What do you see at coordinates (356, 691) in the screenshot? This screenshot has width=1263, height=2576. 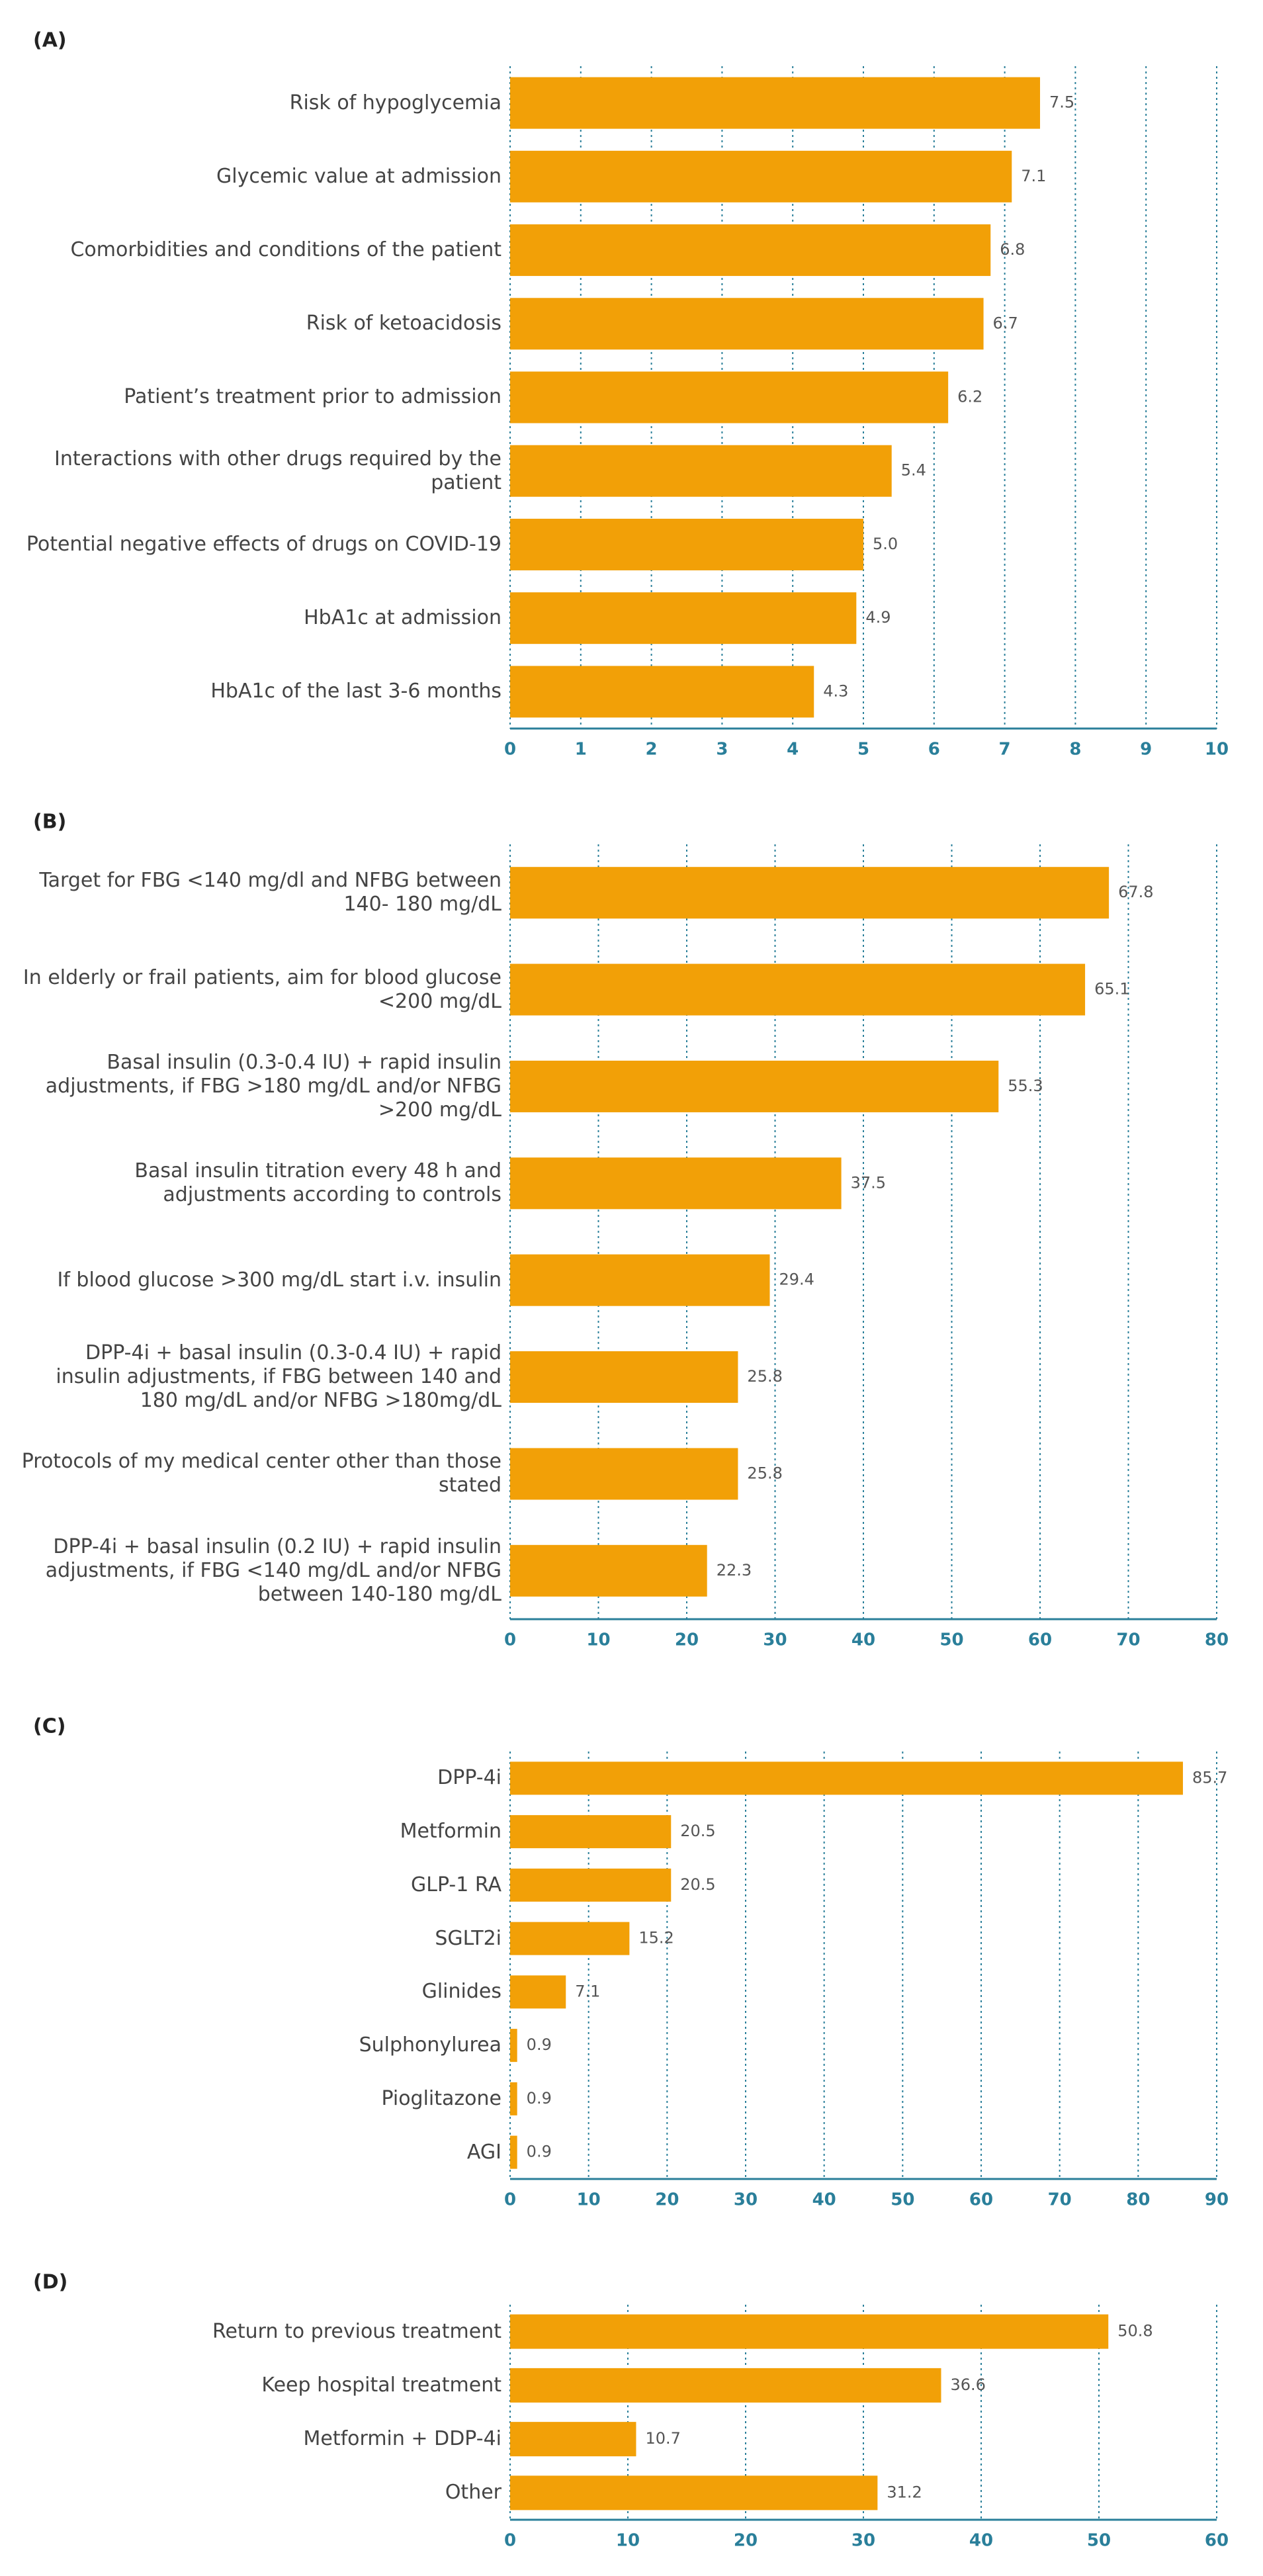 I see `category-label: HbA1c of the last 3-6 months` at bounding box center [356, 691].